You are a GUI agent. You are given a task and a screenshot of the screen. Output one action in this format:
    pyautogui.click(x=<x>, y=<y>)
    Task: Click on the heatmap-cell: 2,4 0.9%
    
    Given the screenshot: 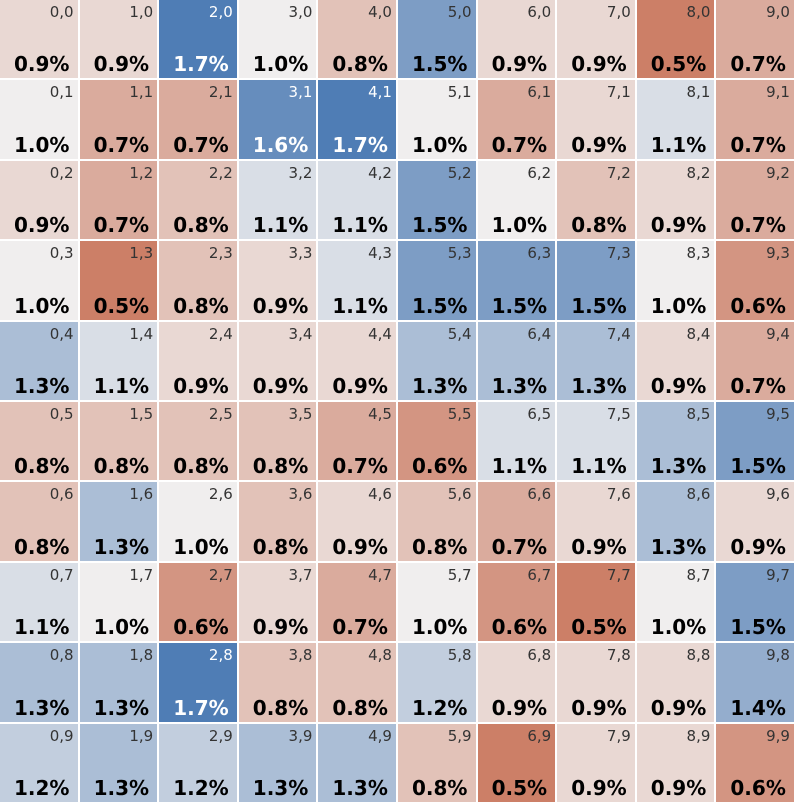 What is the action you would take?
    pyautogui.click(x=198, y=360)
    